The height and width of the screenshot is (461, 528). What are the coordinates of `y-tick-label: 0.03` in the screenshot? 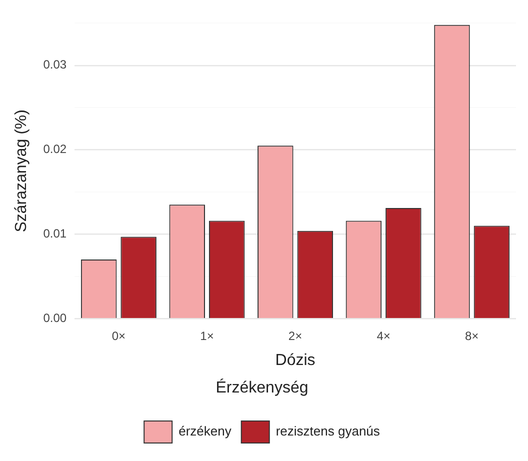 It's located at (55, 65).